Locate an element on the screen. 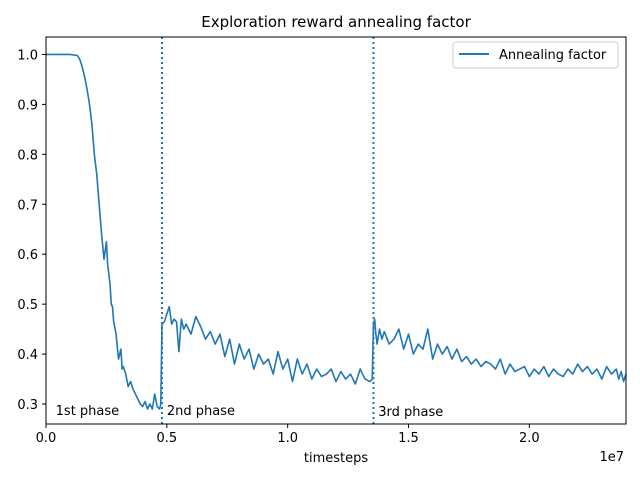  y-tick-label: 1.0 is located at coordinates (27, 55).